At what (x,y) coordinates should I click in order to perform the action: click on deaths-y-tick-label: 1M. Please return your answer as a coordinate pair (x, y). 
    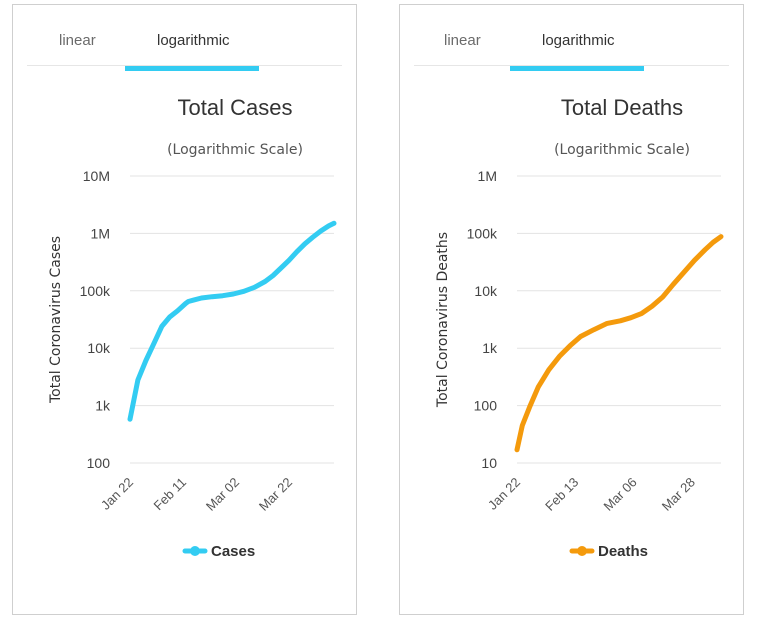
    Looking at the image, I should click on (487, 176).